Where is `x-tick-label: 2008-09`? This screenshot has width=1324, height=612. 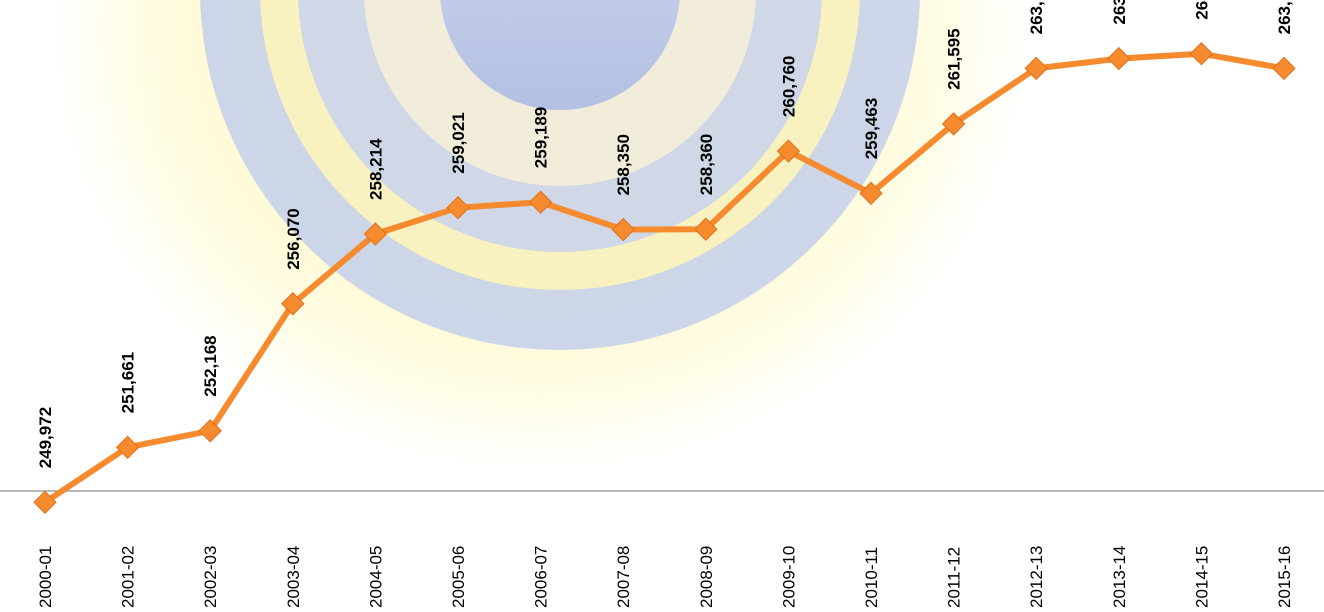
x-tick-label: 2008-09 is located at coordinates (706, 577).